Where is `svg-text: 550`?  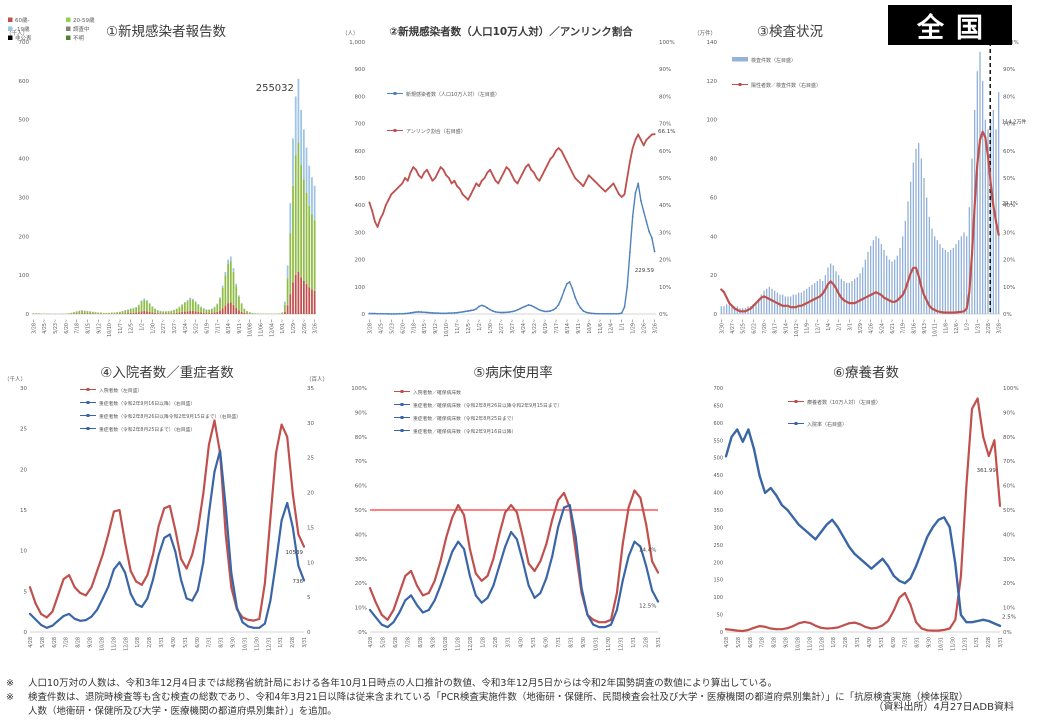
svg-text: 550 is located at coordinates (718, 441).